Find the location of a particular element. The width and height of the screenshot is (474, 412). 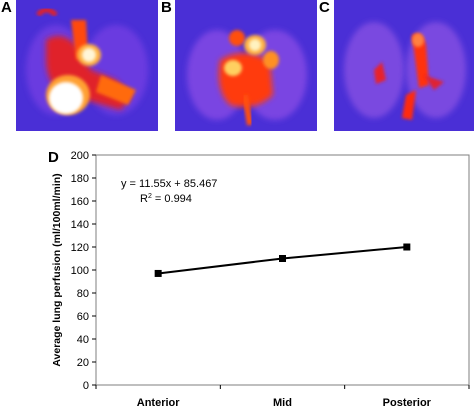

x-tick-label: Posterior is located at coordinates (407, 403).